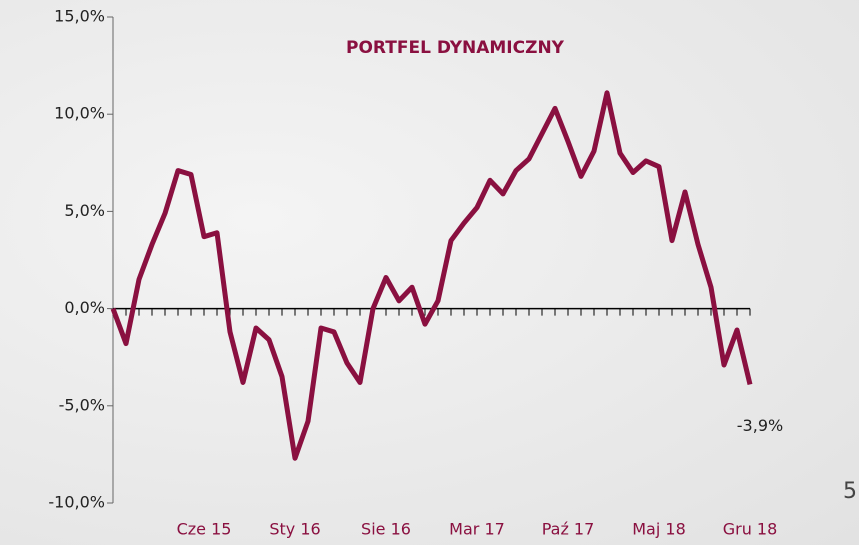 The image size is (859, 545). I want to click on x-tick-label: Mar 17, so click(477, 529).